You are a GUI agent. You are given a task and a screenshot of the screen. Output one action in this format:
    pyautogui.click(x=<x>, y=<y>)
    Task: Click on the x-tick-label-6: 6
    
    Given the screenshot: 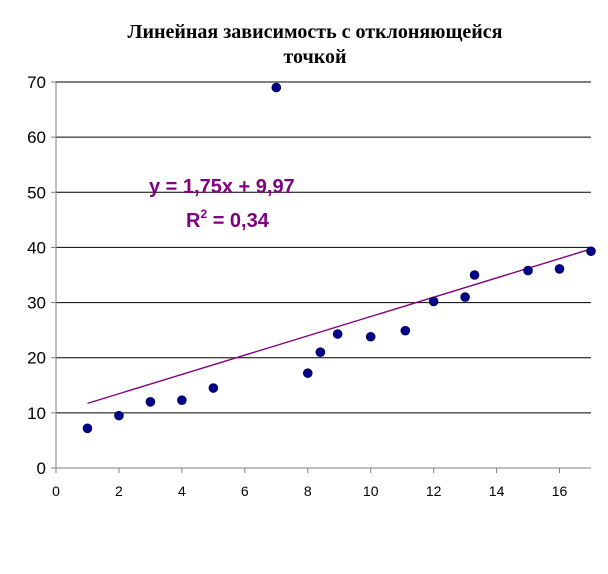 What is the action you would take?
    pyautogui.click(x=245, y=491)
    